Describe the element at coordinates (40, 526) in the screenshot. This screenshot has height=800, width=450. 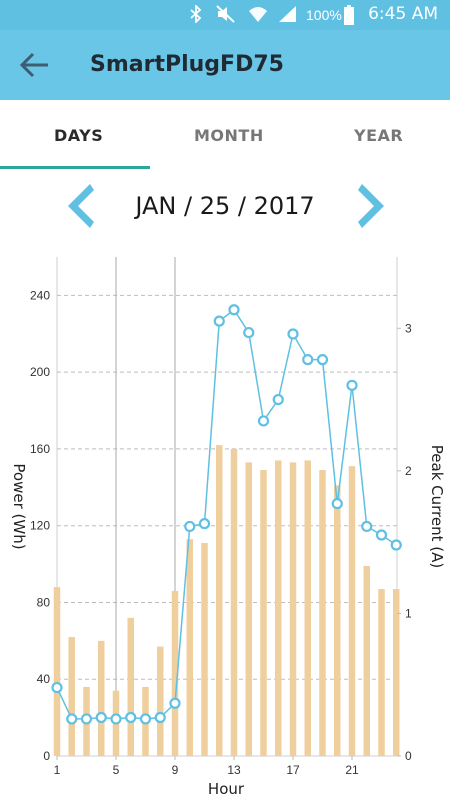
I see `y-tick-label: 120` at that location.